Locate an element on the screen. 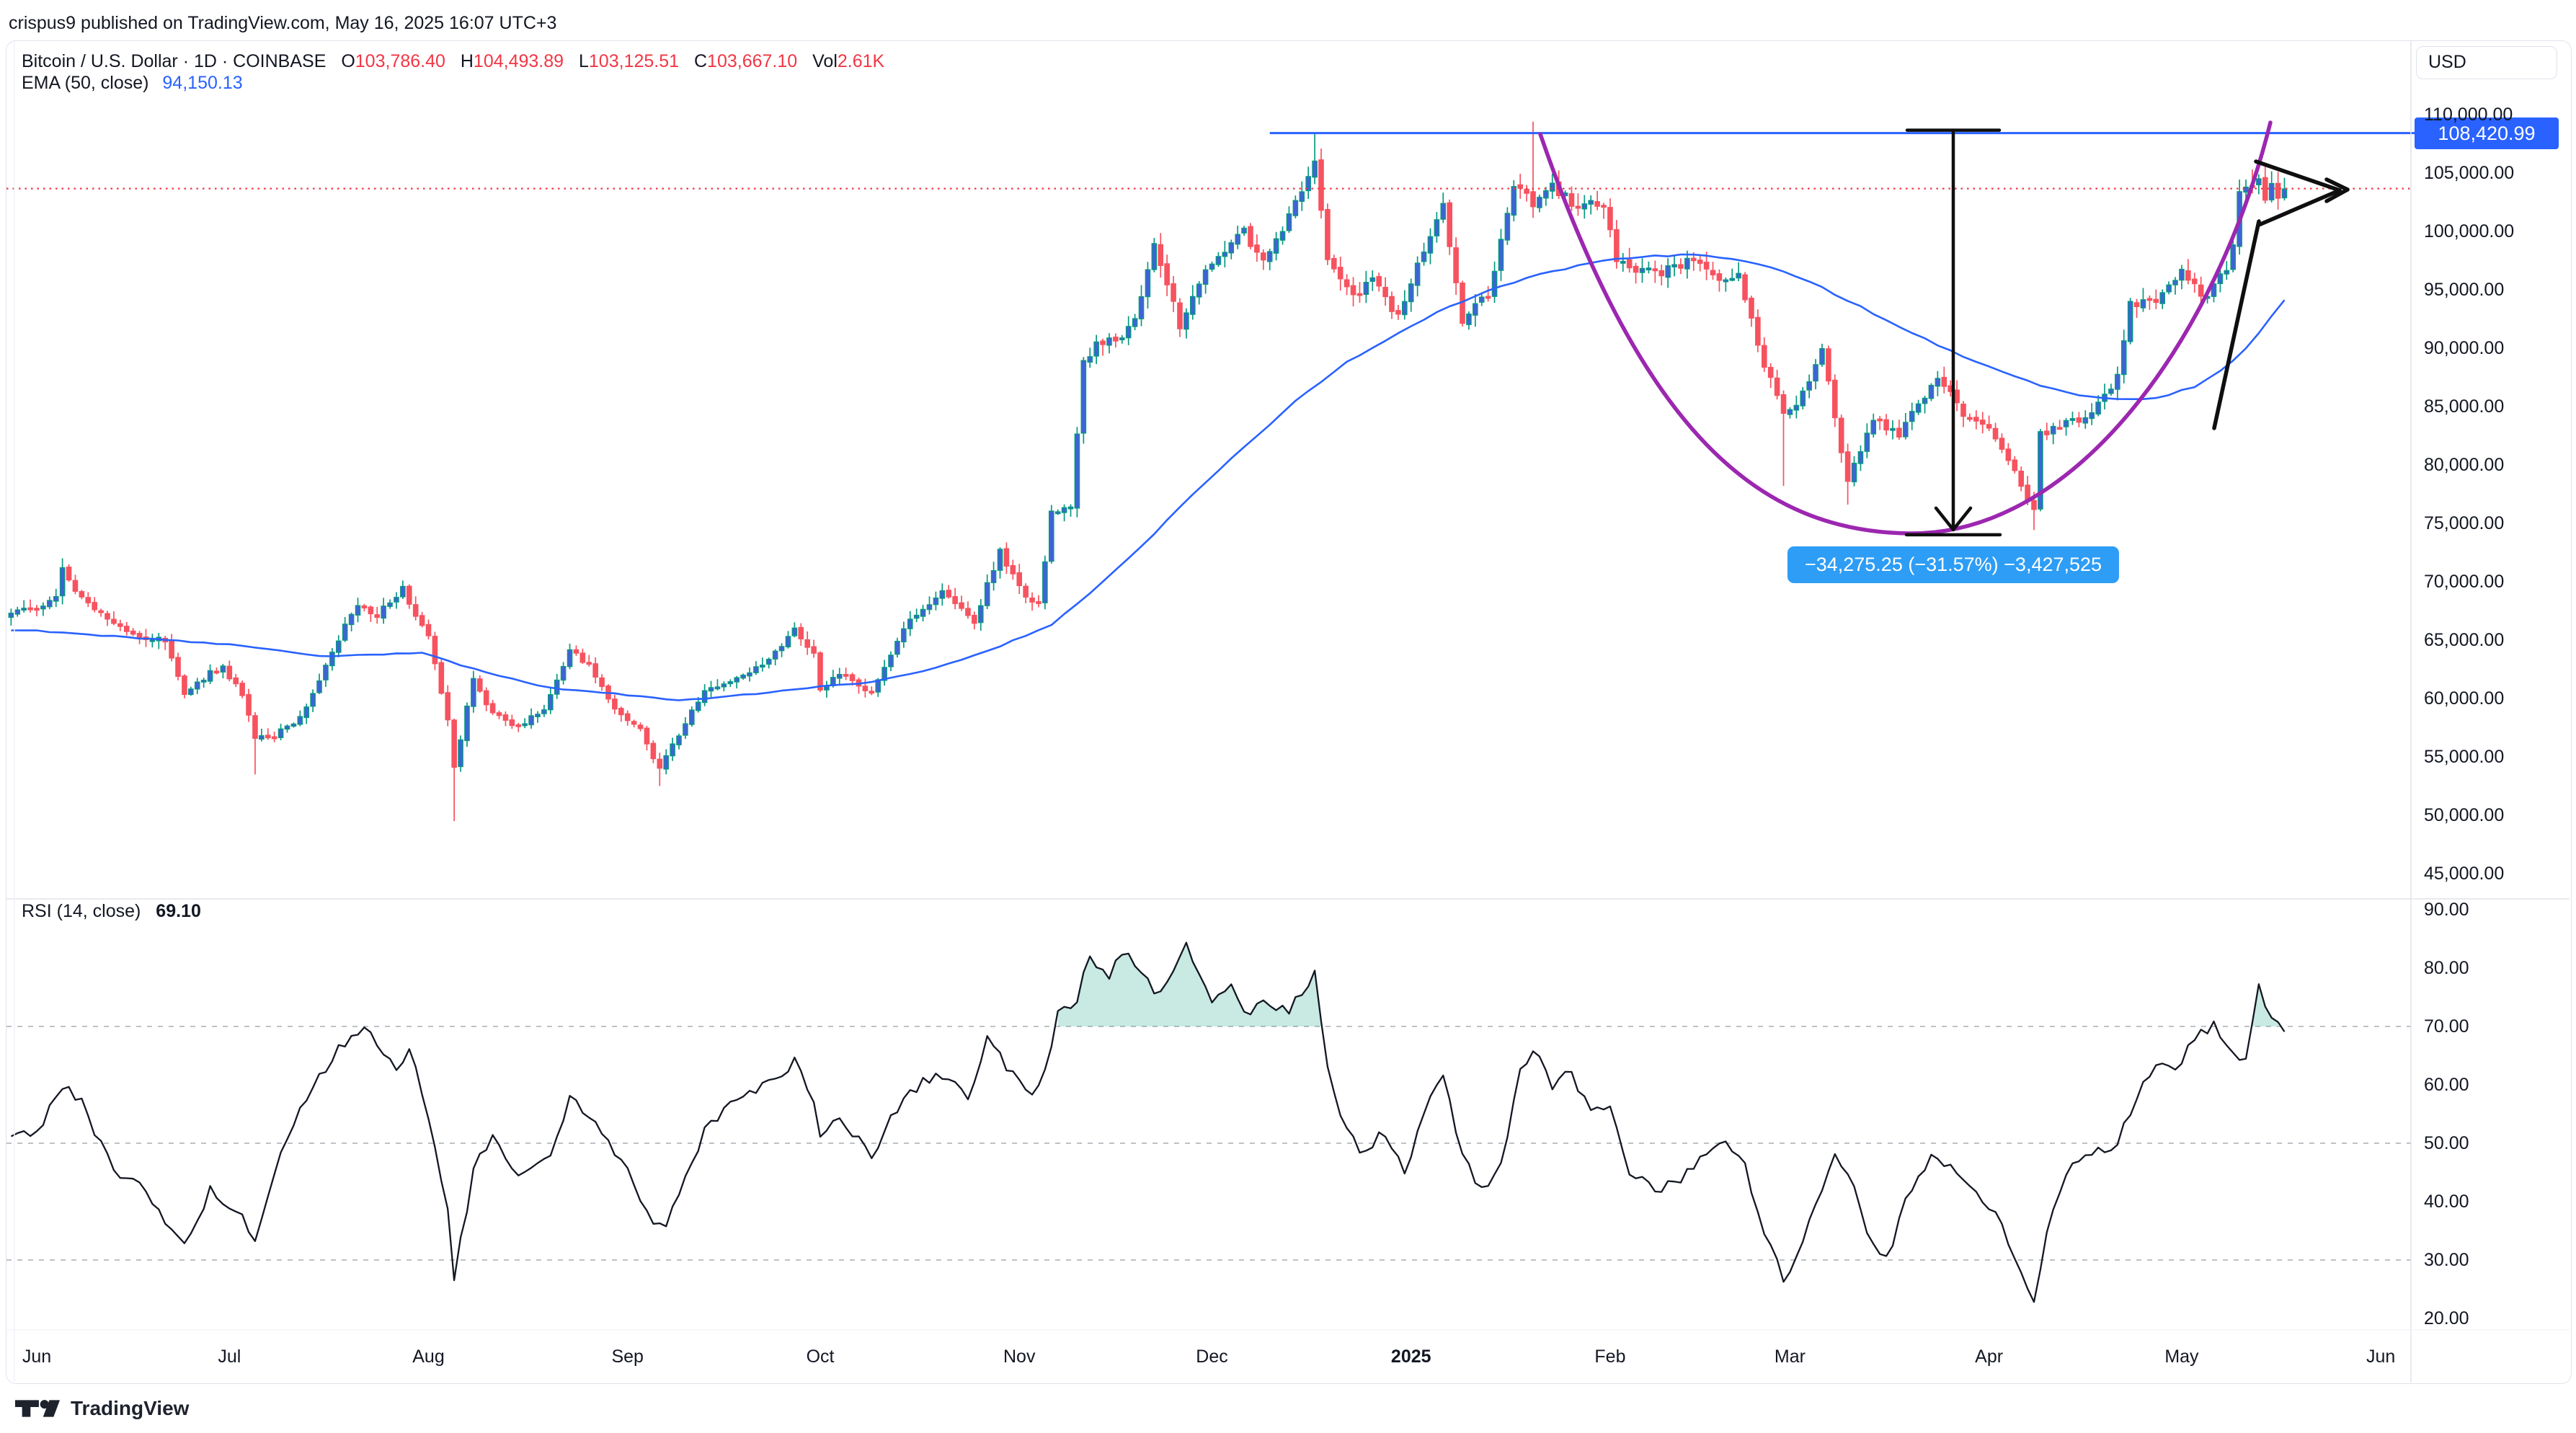 The image size is (2576, 1433). tradingview-logo-text: TradingView is located at coordinates (130, 1408).